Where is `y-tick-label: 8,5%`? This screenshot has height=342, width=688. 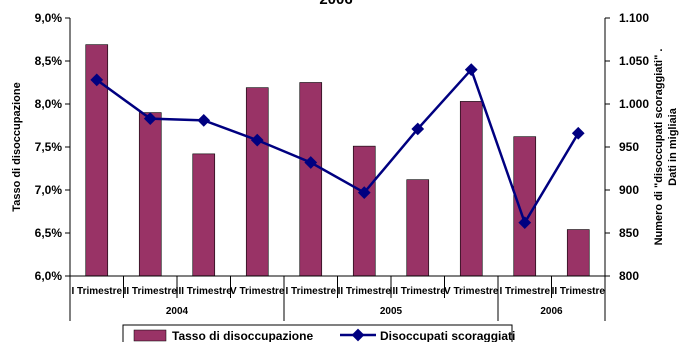 y-tick-label: 8,5% is located at coordinates (49, 61).